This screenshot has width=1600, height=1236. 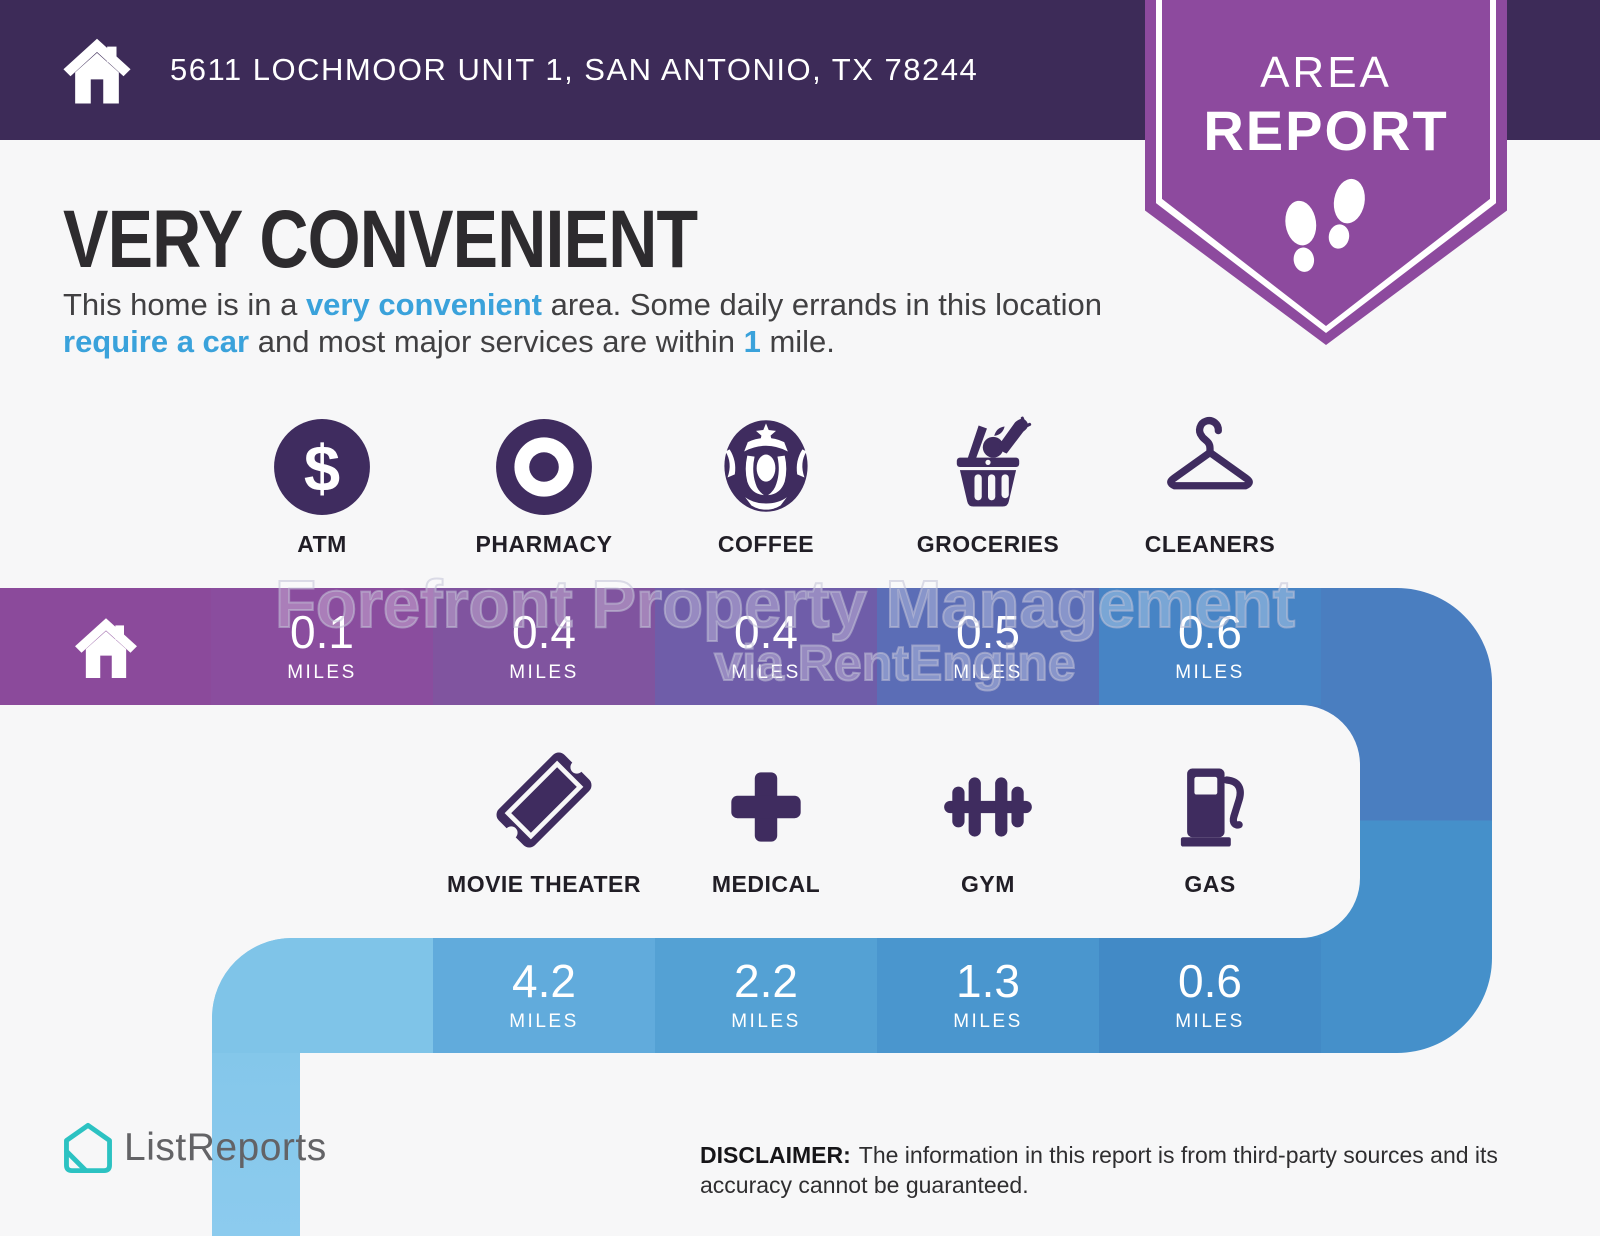 I want to click on distance-cell-atm: 0.1 MILES, so click(x=322, y=646).